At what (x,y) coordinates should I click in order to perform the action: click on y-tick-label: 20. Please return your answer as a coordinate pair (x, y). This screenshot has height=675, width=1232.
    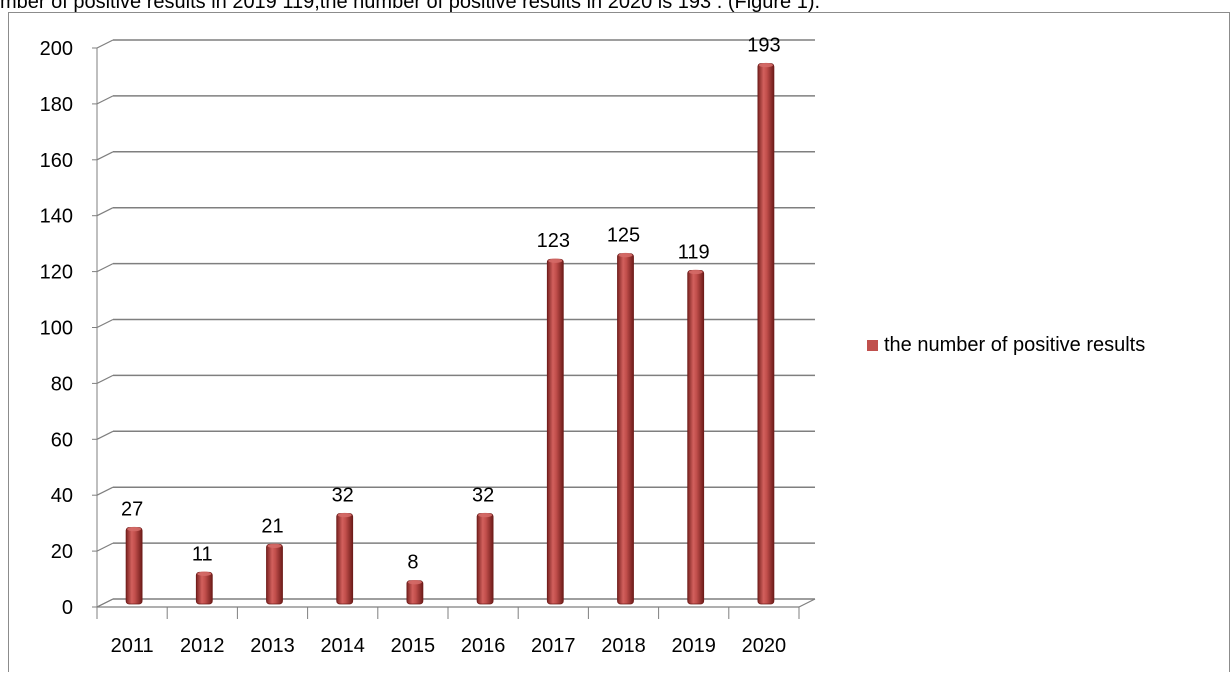
    Looking at the image, I should click on (62, 552).